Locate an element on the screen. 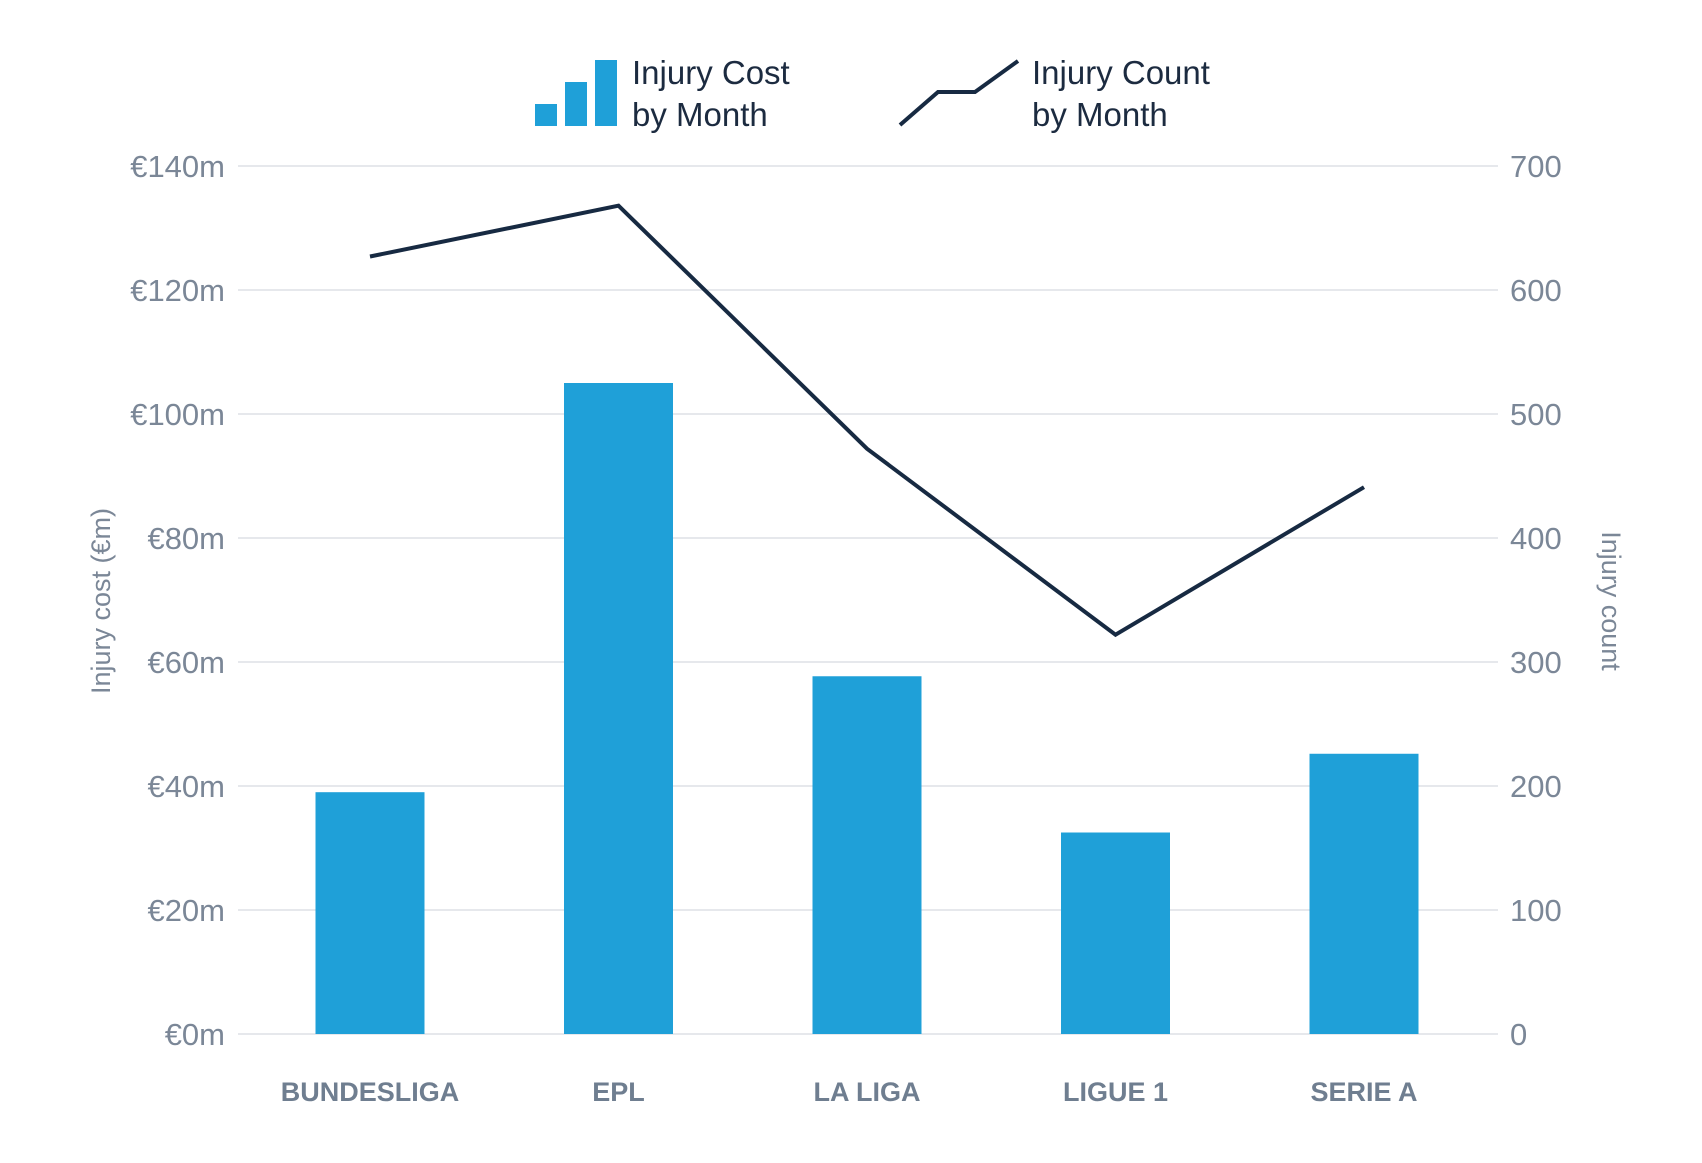 This screenshot has height=1163, width=1702. y2-tick-label: 700 is located at coordinates (1536, 166).